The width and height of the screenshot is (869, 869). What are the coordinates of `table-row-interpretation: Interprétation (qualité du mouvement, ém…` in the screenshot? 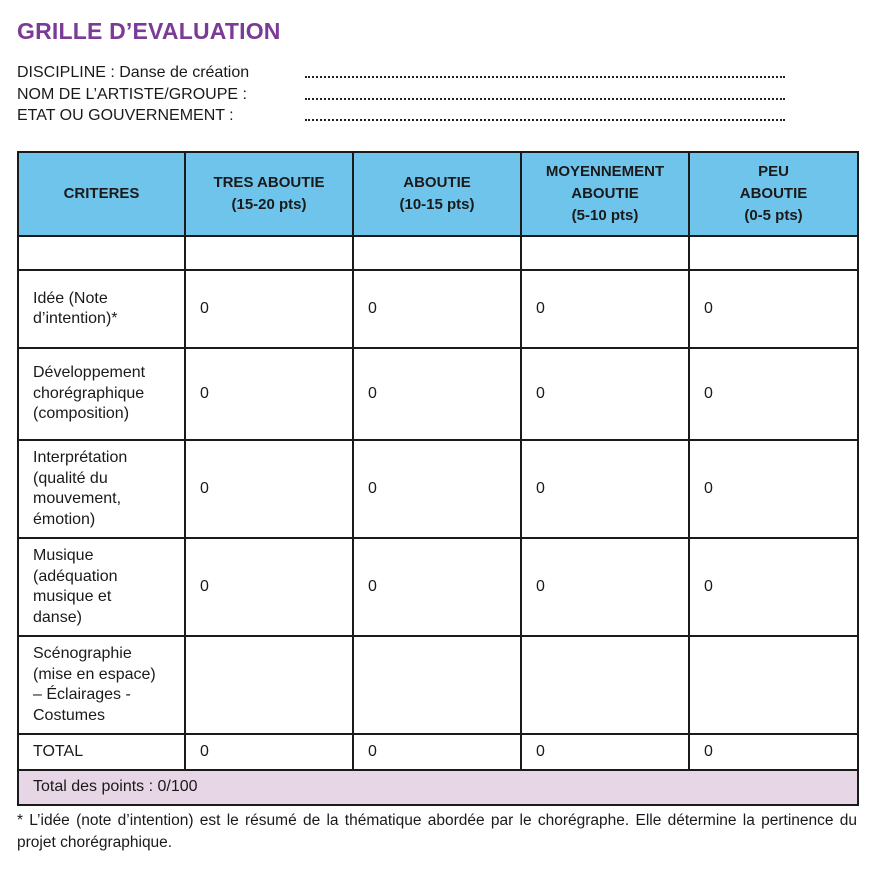 It's located at (438, 489).